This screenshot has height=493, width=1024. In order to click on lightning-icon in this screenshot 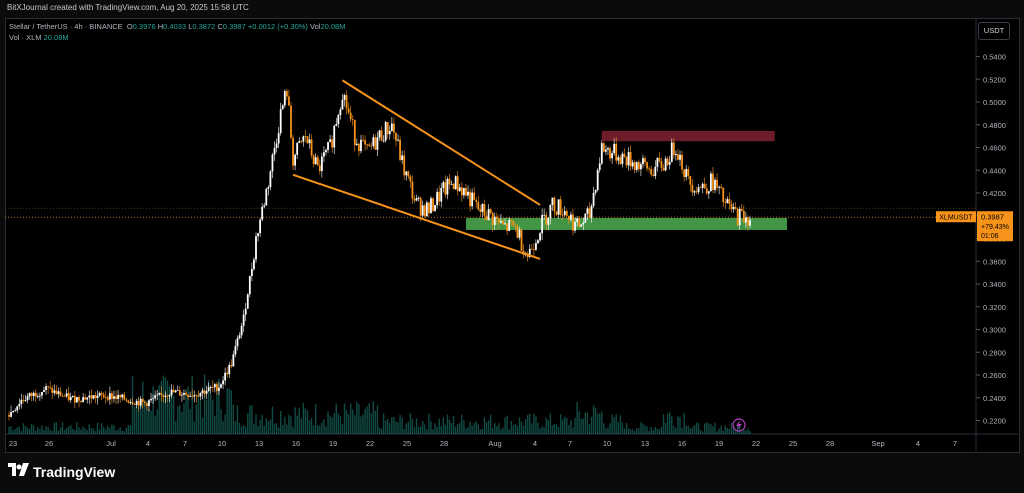, I will do `click(739, 425)`.